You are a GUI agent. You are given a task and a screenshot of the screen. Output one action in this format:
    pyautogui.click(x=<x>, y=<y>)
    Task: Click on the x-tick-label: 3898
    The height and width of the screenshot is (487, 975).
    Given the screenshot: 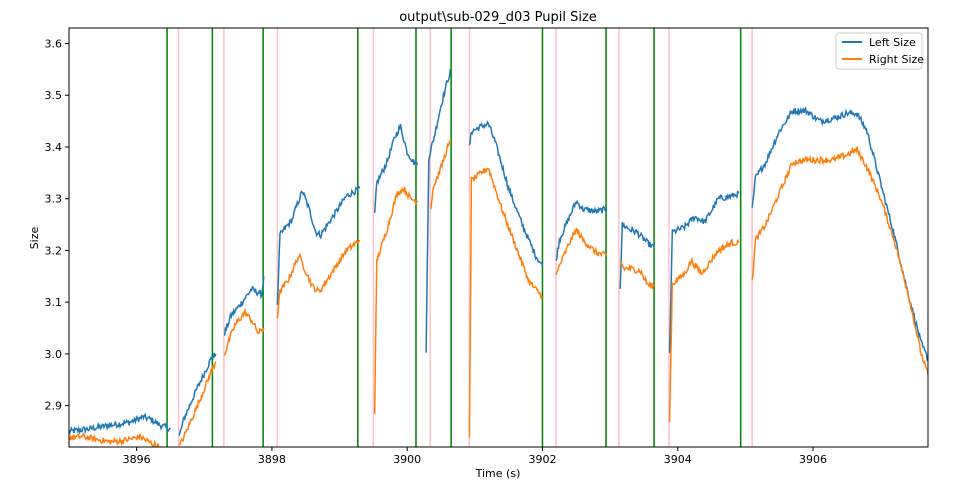 What is the action you would take?
    pyautogui.click(x=272, y=459)
    